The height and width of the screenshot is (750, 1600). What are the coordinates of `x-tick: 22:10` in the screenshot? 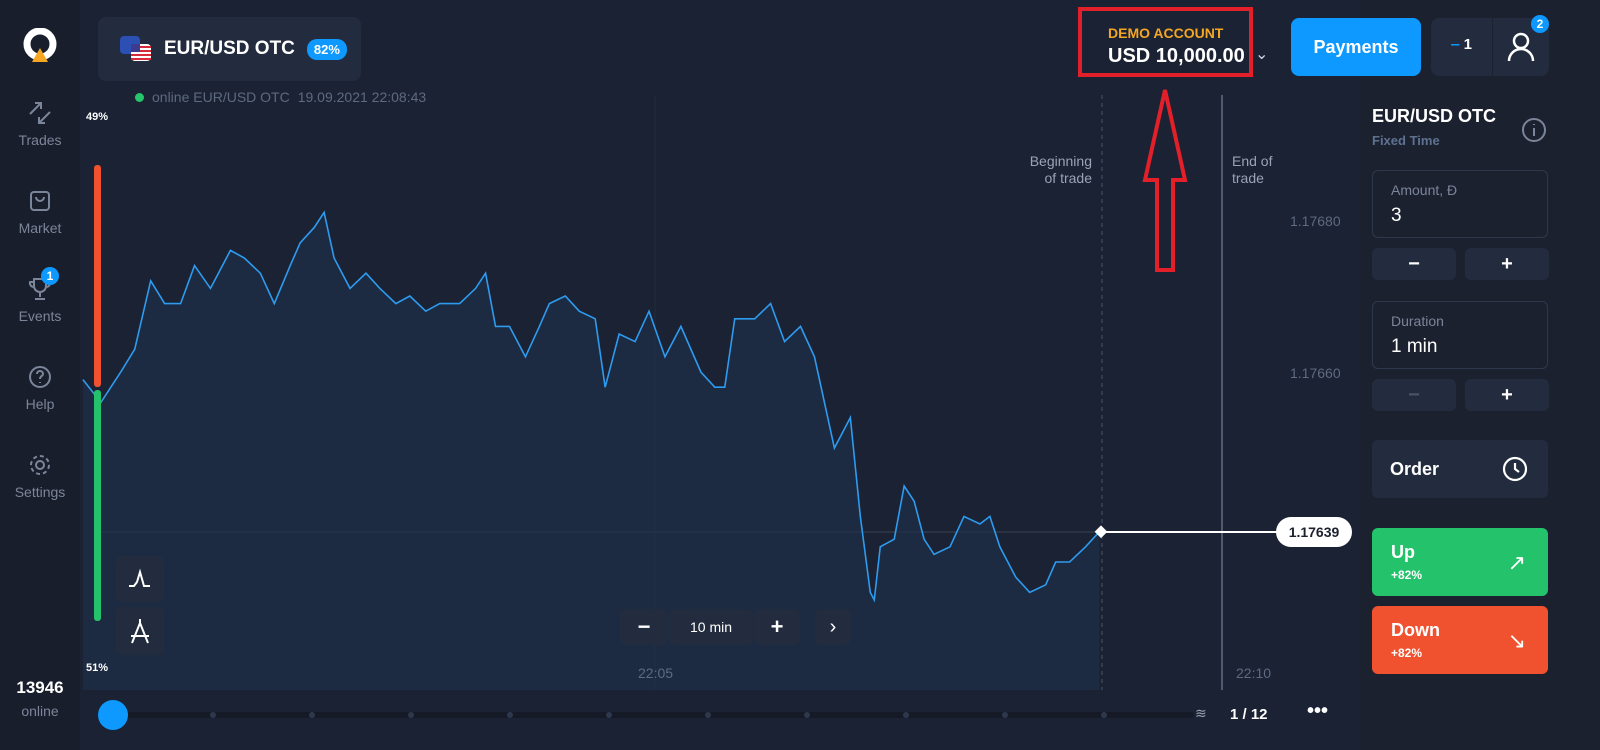 It's located at (1254, 673).